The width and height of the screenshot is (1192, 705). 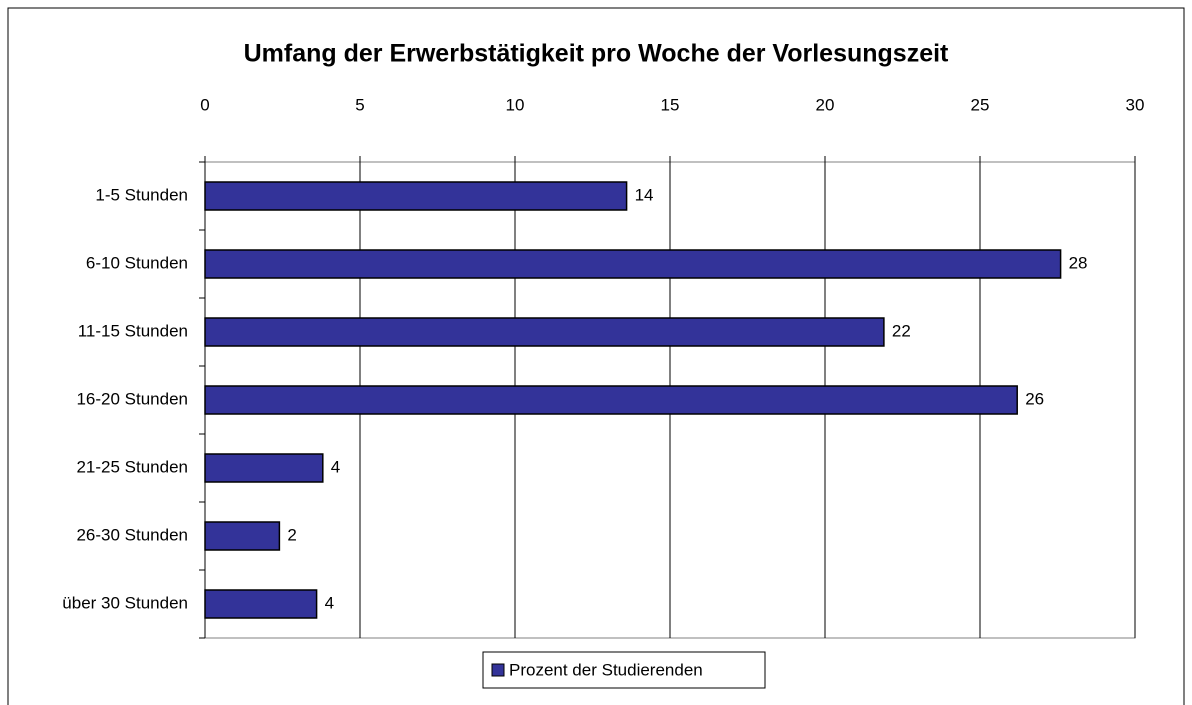 I want to click on data-label: 28, so click(x=1078, y=262).